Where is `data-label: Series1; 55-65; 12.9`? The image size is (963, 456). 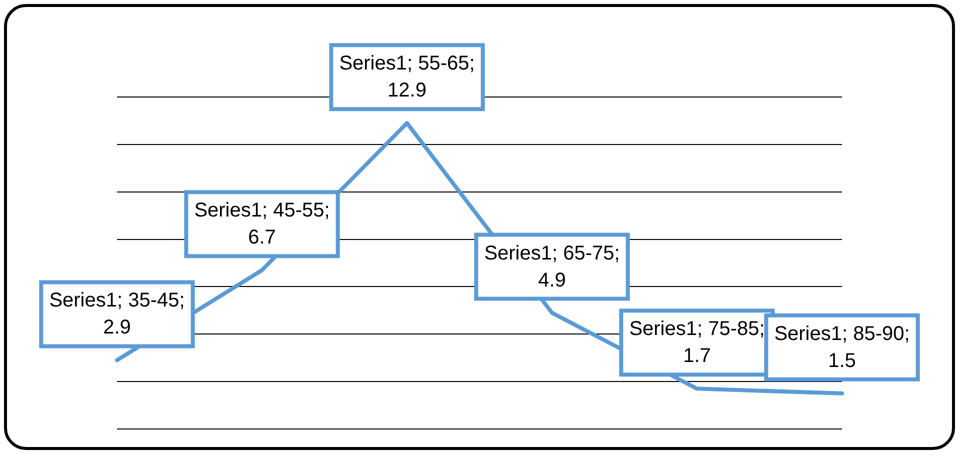 data-label: Series1; 55-65; 12.9 is located at coordinates (407, 77).